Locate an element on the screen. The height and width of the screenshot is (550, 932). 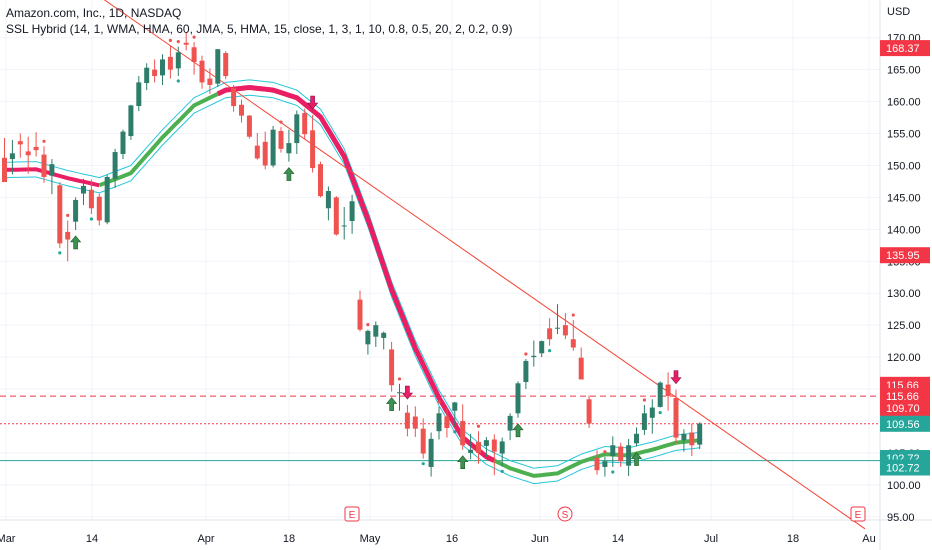
time-axis: Mar 14 Apr 18 May 16 Jun 14 Jul 18 Au is located at coordinates (438, 539).